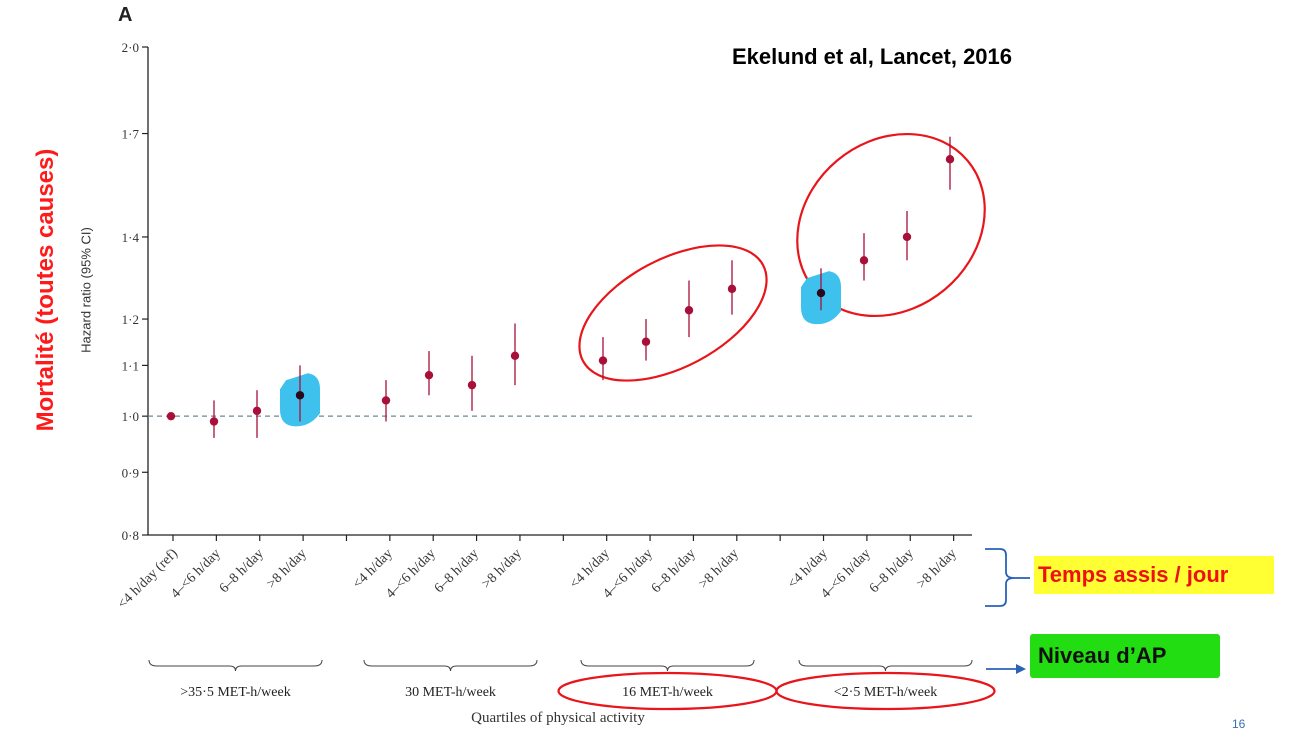 The height and width of the screenshot is (745, 1294). I want to click on activity-level-label: Niveau d’AP, so click(1125, 656).